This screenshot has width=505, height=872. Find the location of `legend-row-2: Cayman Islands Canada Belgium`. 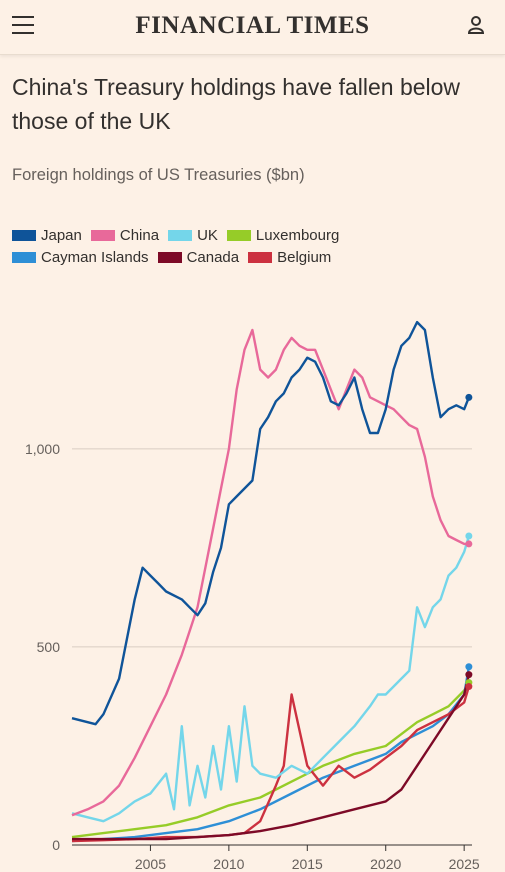

legend-row-2: Cayman Islands Canada Belgium is located at coordinates (257, 257).